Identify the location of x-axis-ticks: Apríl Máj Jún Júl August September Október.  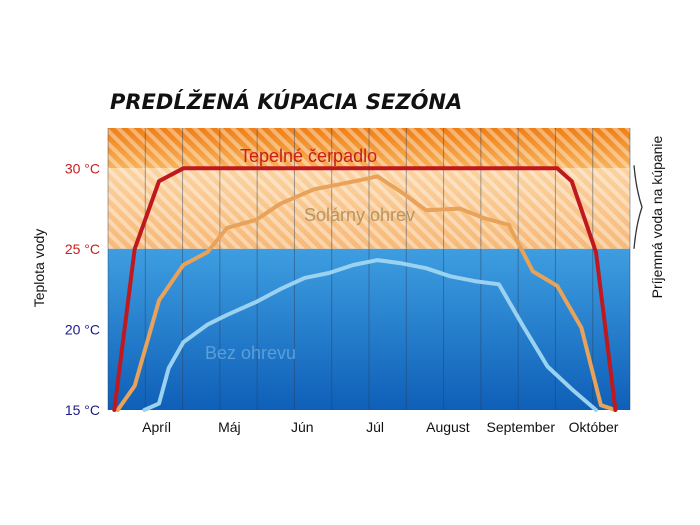
(380, 427).